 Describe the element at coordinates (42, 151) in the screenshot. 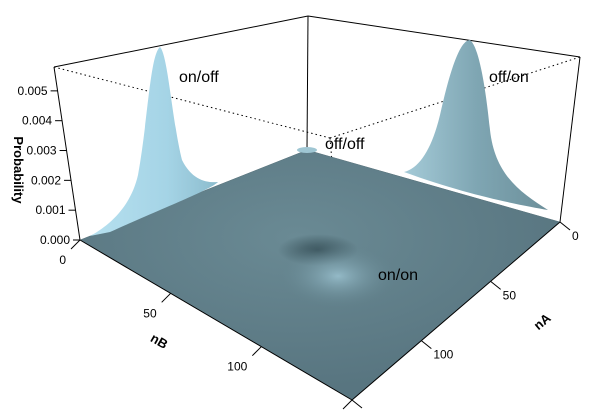

I see `z-tick-label: 0.003` at that location.